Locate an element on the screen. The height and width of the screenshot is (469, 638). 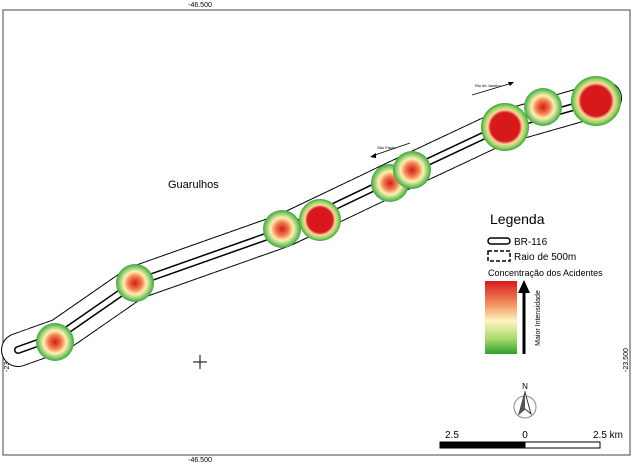
legend-buffer-symbol is located at coordinates (499, 256).